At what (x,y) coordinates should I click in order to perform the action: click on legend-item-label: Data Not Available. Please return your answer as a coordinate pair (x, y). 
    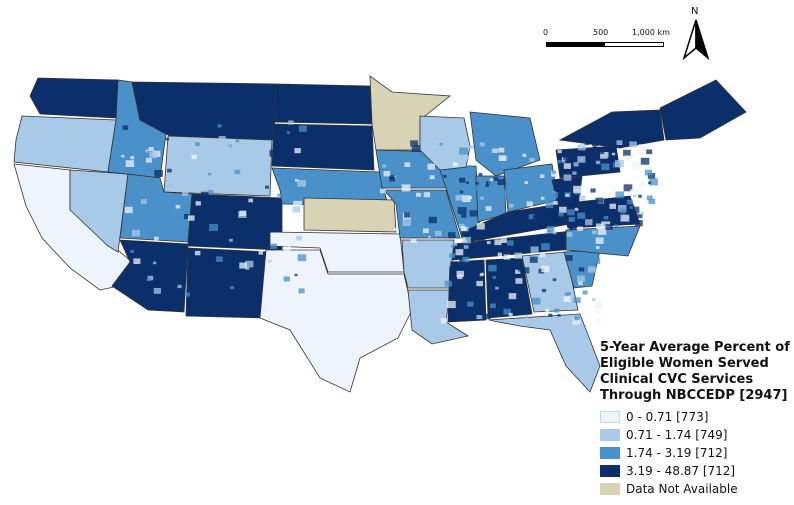
    Looking at the image, I should click on (682, 489).